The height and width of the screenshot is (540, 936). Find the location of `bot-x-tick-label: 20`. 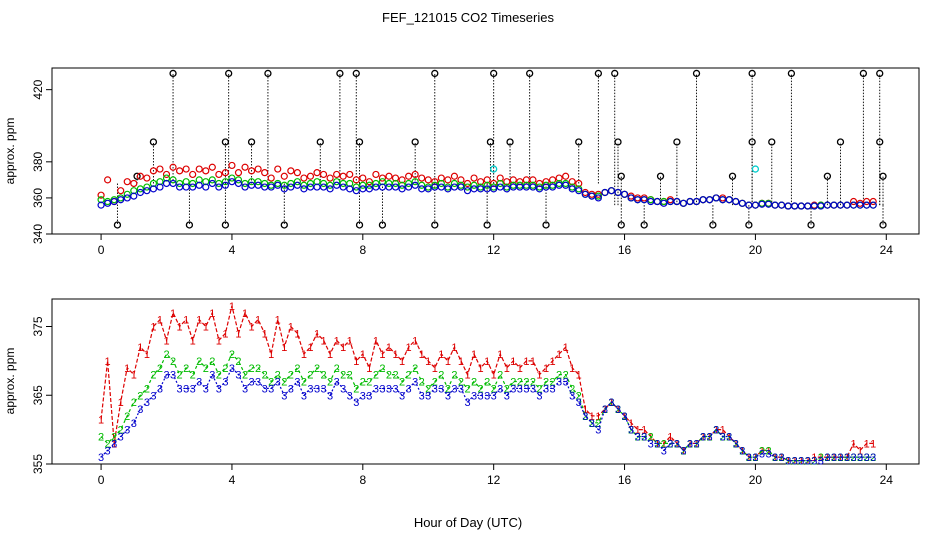

bot-x-tick-label: 20 is located at coordinates (756, 480).